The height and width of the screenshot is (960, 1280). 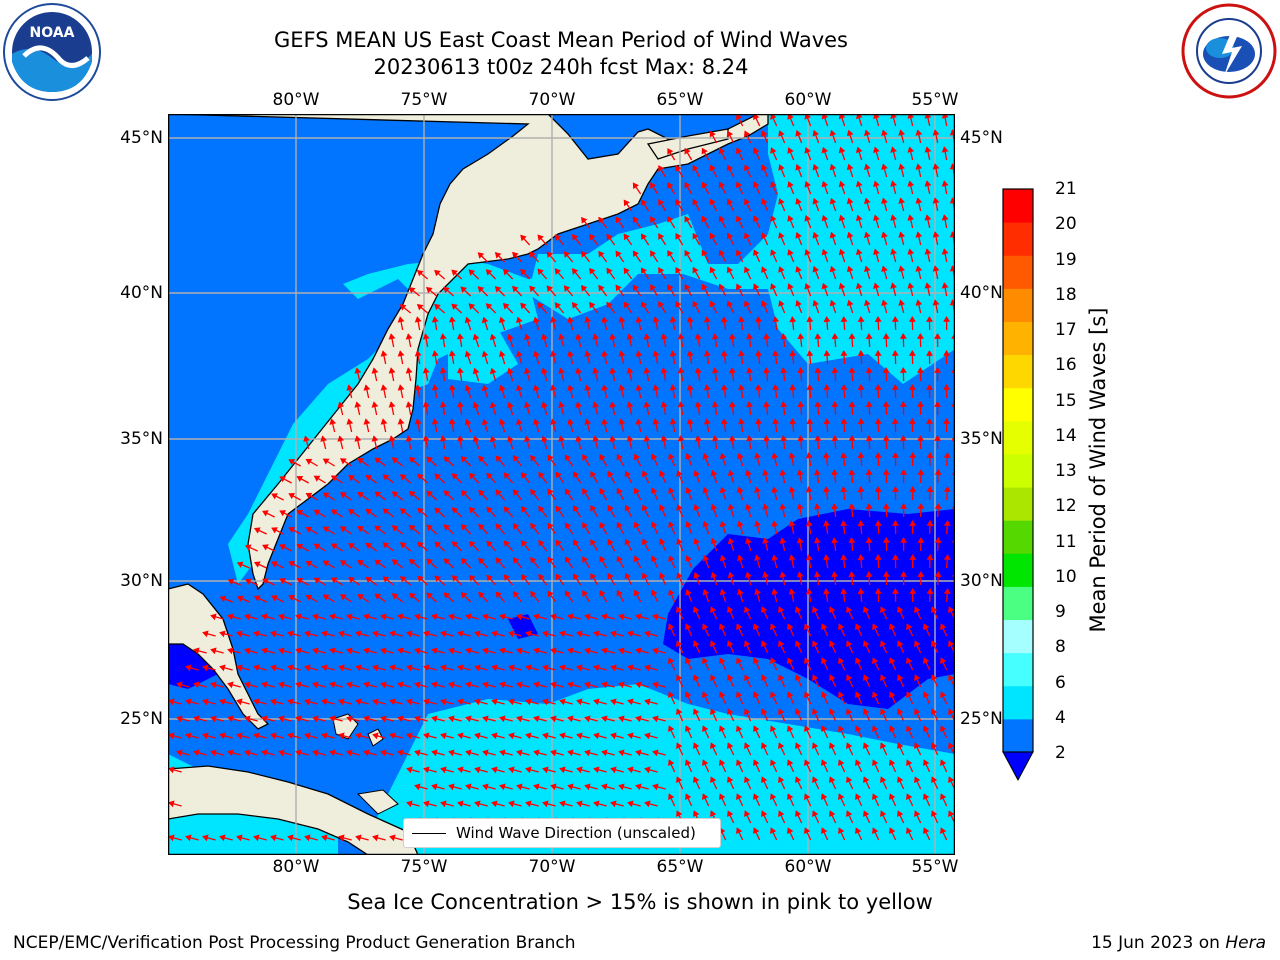 What do you see at coordinates (552, 100) in the screenshot?
I see `lon-tick: 70°W` at bounding box center [552, 100].